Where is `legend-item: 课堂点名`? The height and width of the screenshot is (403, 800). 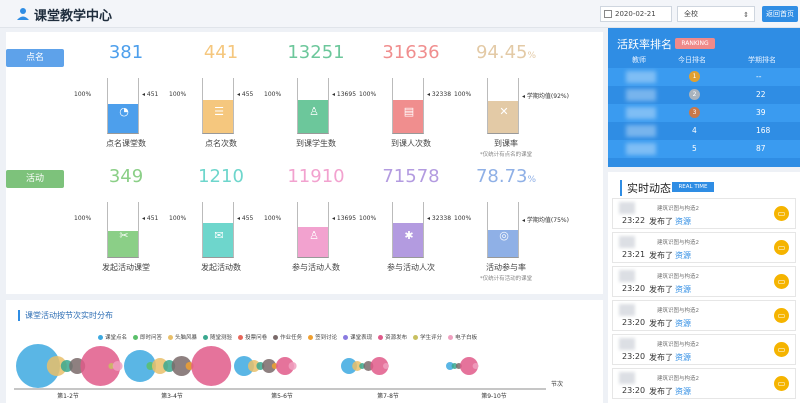
legend-item: 课堂点名 is located at coordinates (112, 338).